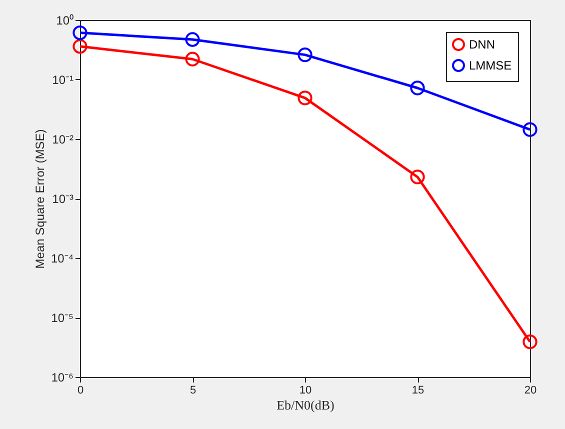 The width and height of the screenshot is (565, 429). Describe the element at coordinates (305, 390) in the screenshot. I see `x-tick-label: 10` at that location.